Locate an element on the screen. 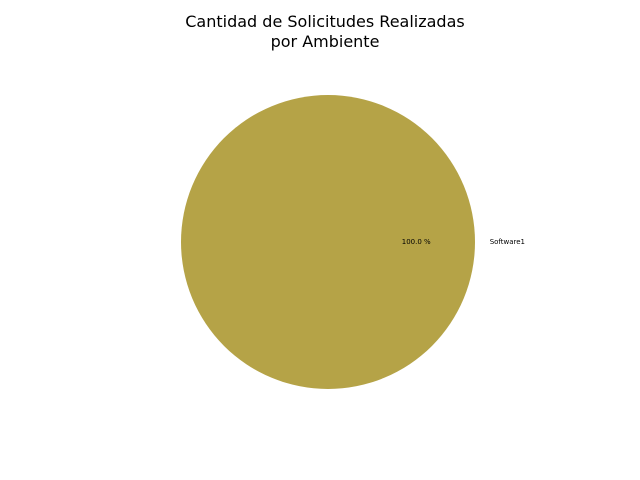 The width and height of the screenshot is (640, 480). chart-title-line-1: Cantidad de Solicitudes Realizadas is located at coordinates (325, 21).